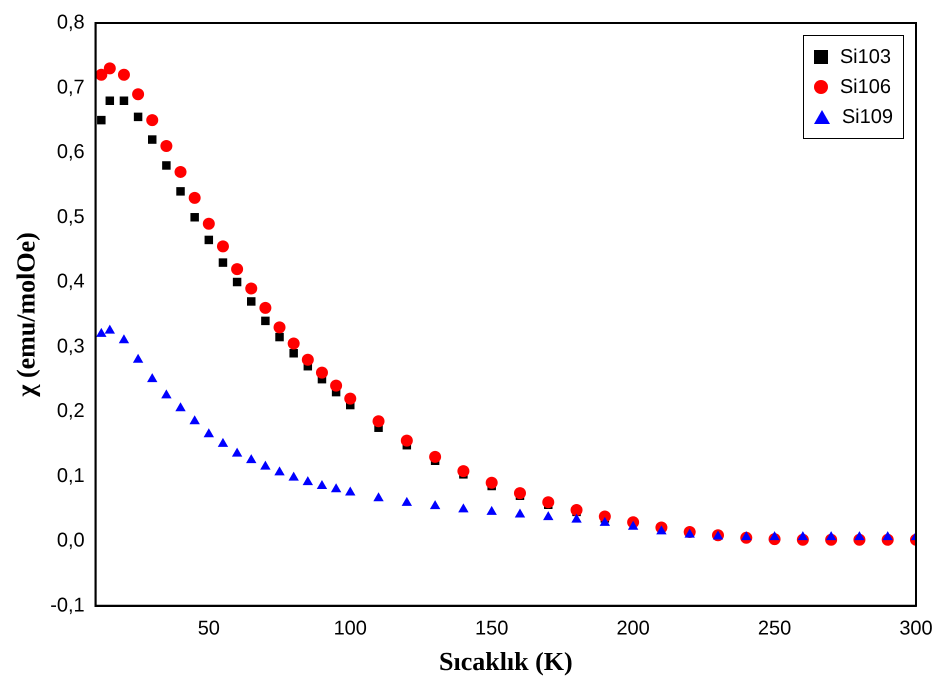 The image size is (944, 691). What do you see at coordinates (25, 315) in the screenshot?
I see `y-axis-title: χ (emu/molOe)` at bounding box center [25, 315].